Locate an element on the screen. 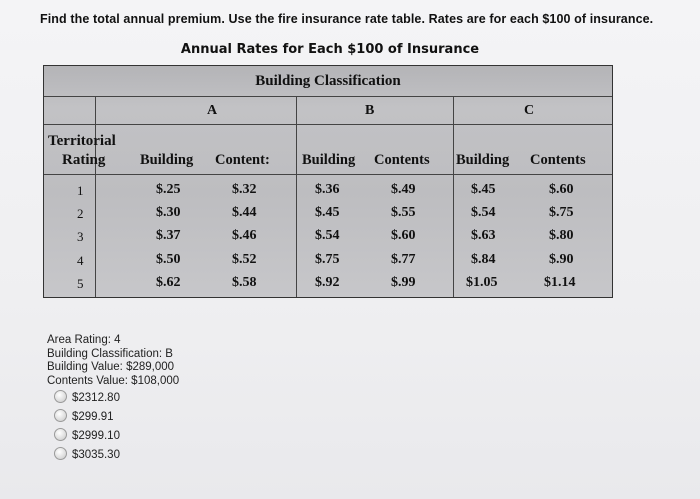  answer-option-1: $2312.80 is located at coordinates (87, 397).